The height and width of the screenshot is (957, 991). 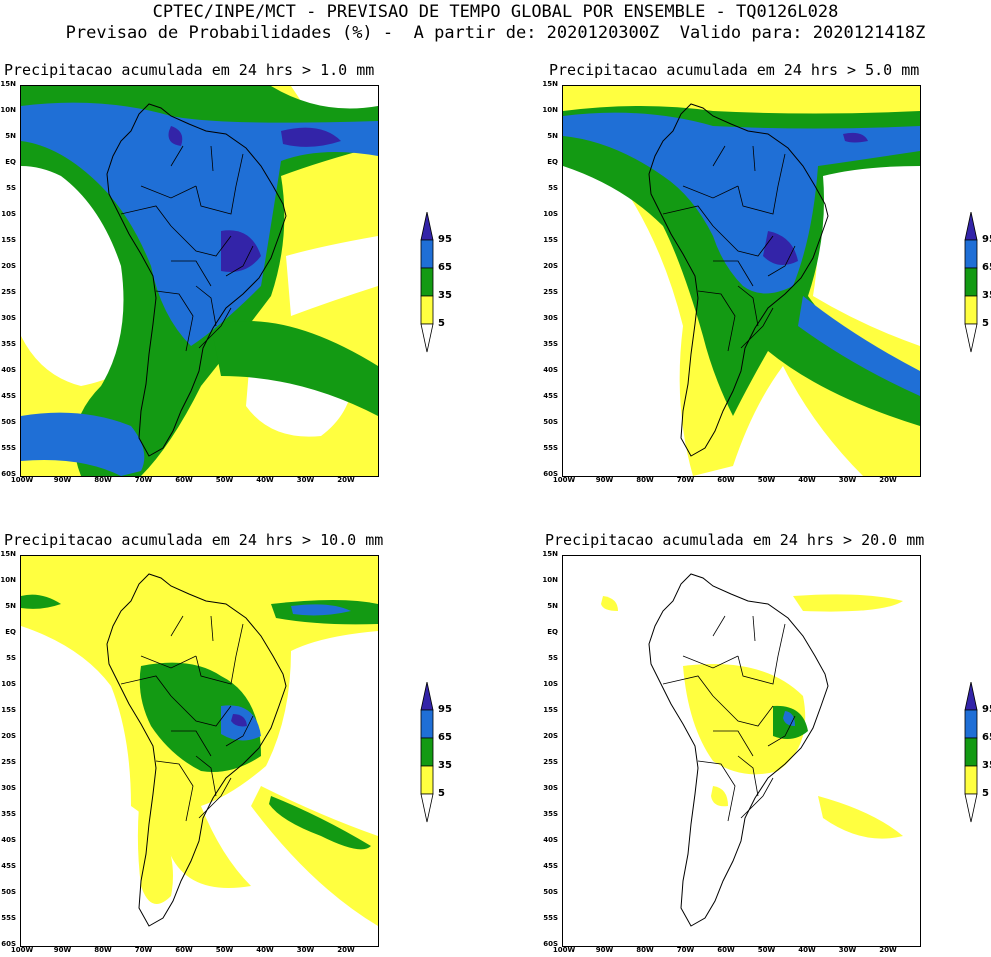 What do you see at coordinates (8, 396) in the screenshot?
I see `latitude-label: 45S` at bounding box center [8, 396].